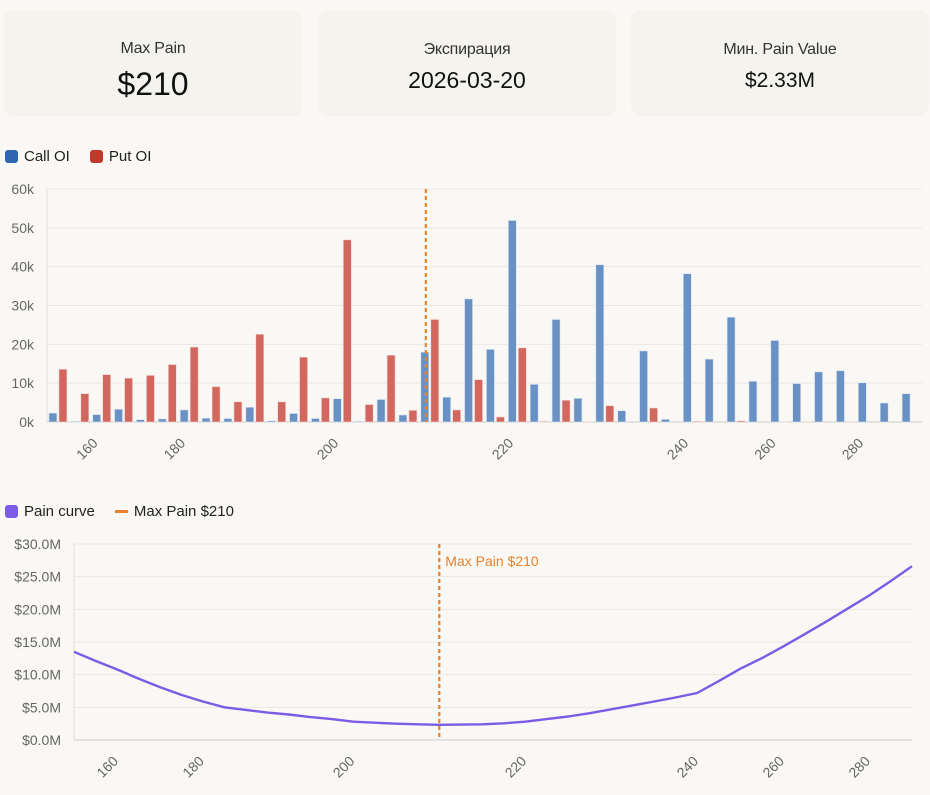 This screenshot has width=930, height=795. I want to click on min-pain-value-value: $2.33M, so click(780, 80).